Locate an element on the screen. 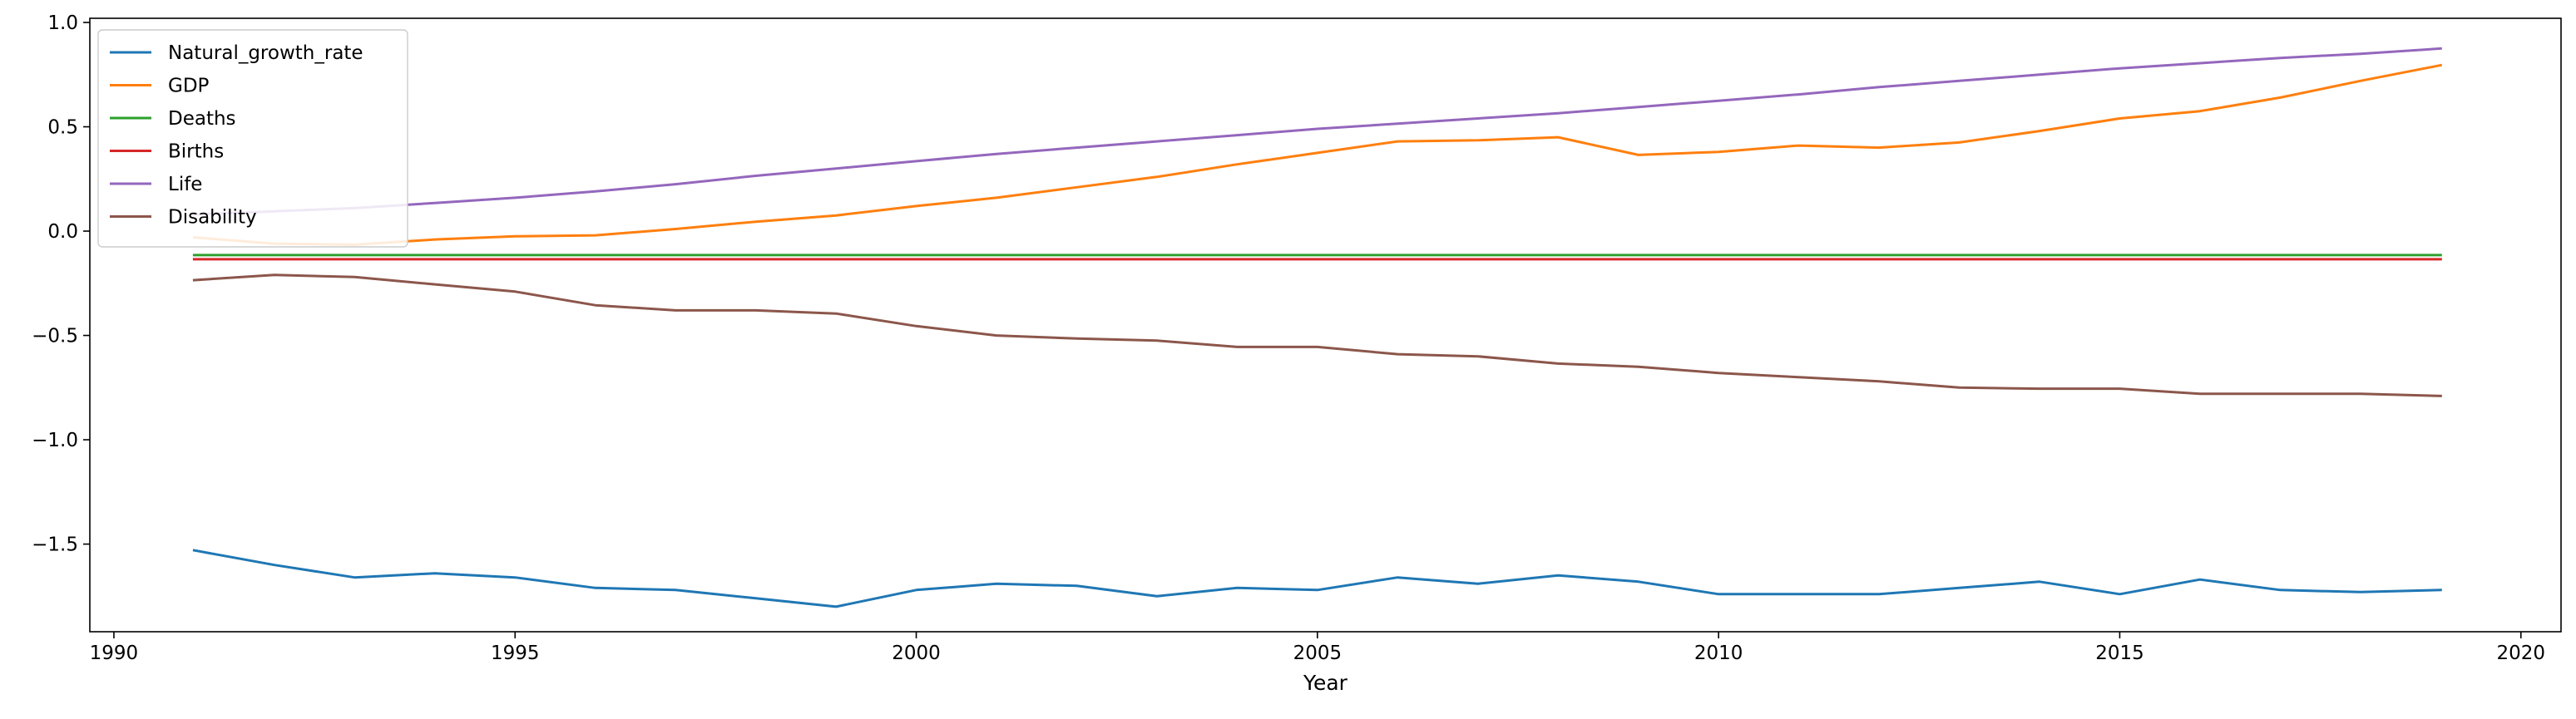 This screenshot has width=2576, height=719. x-tick-label: 2015 is located at coordinates (2119, 653).